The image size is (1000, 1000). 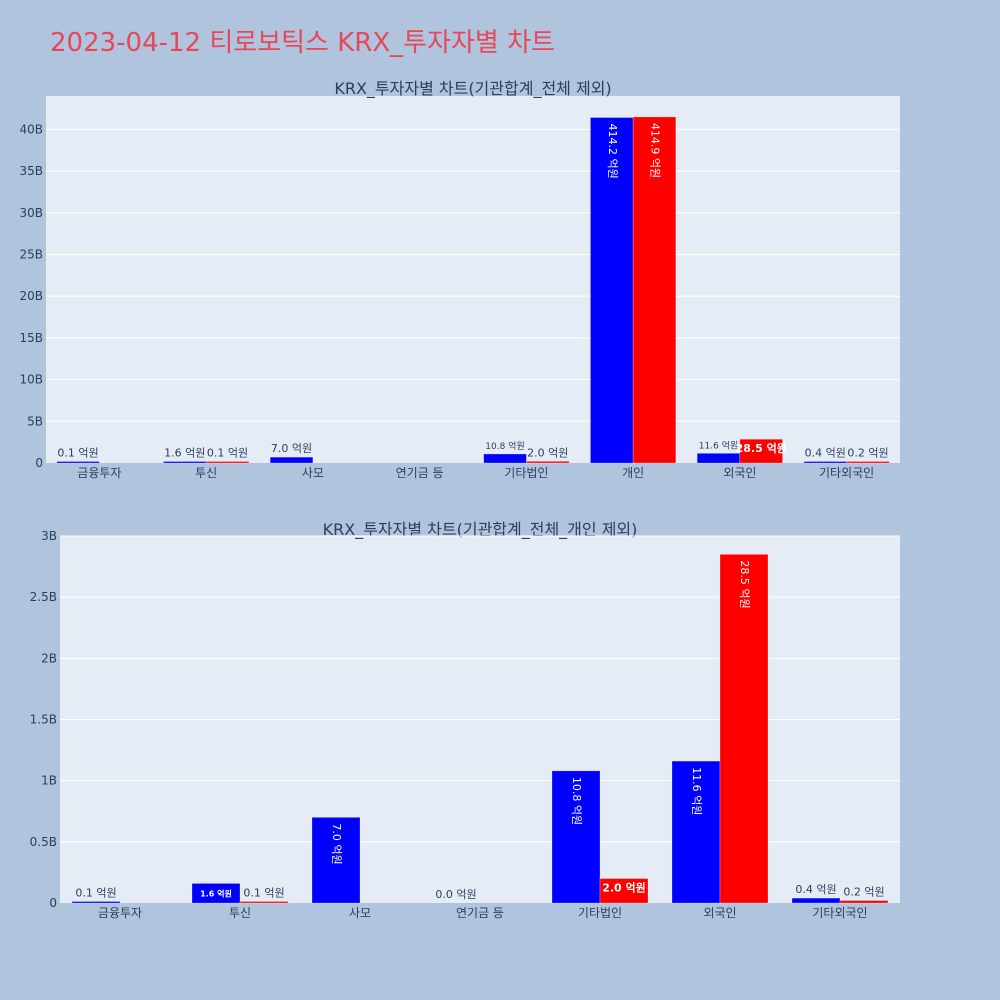 I want to click on x-tick-label: 개인, so click(x=633, y=473).